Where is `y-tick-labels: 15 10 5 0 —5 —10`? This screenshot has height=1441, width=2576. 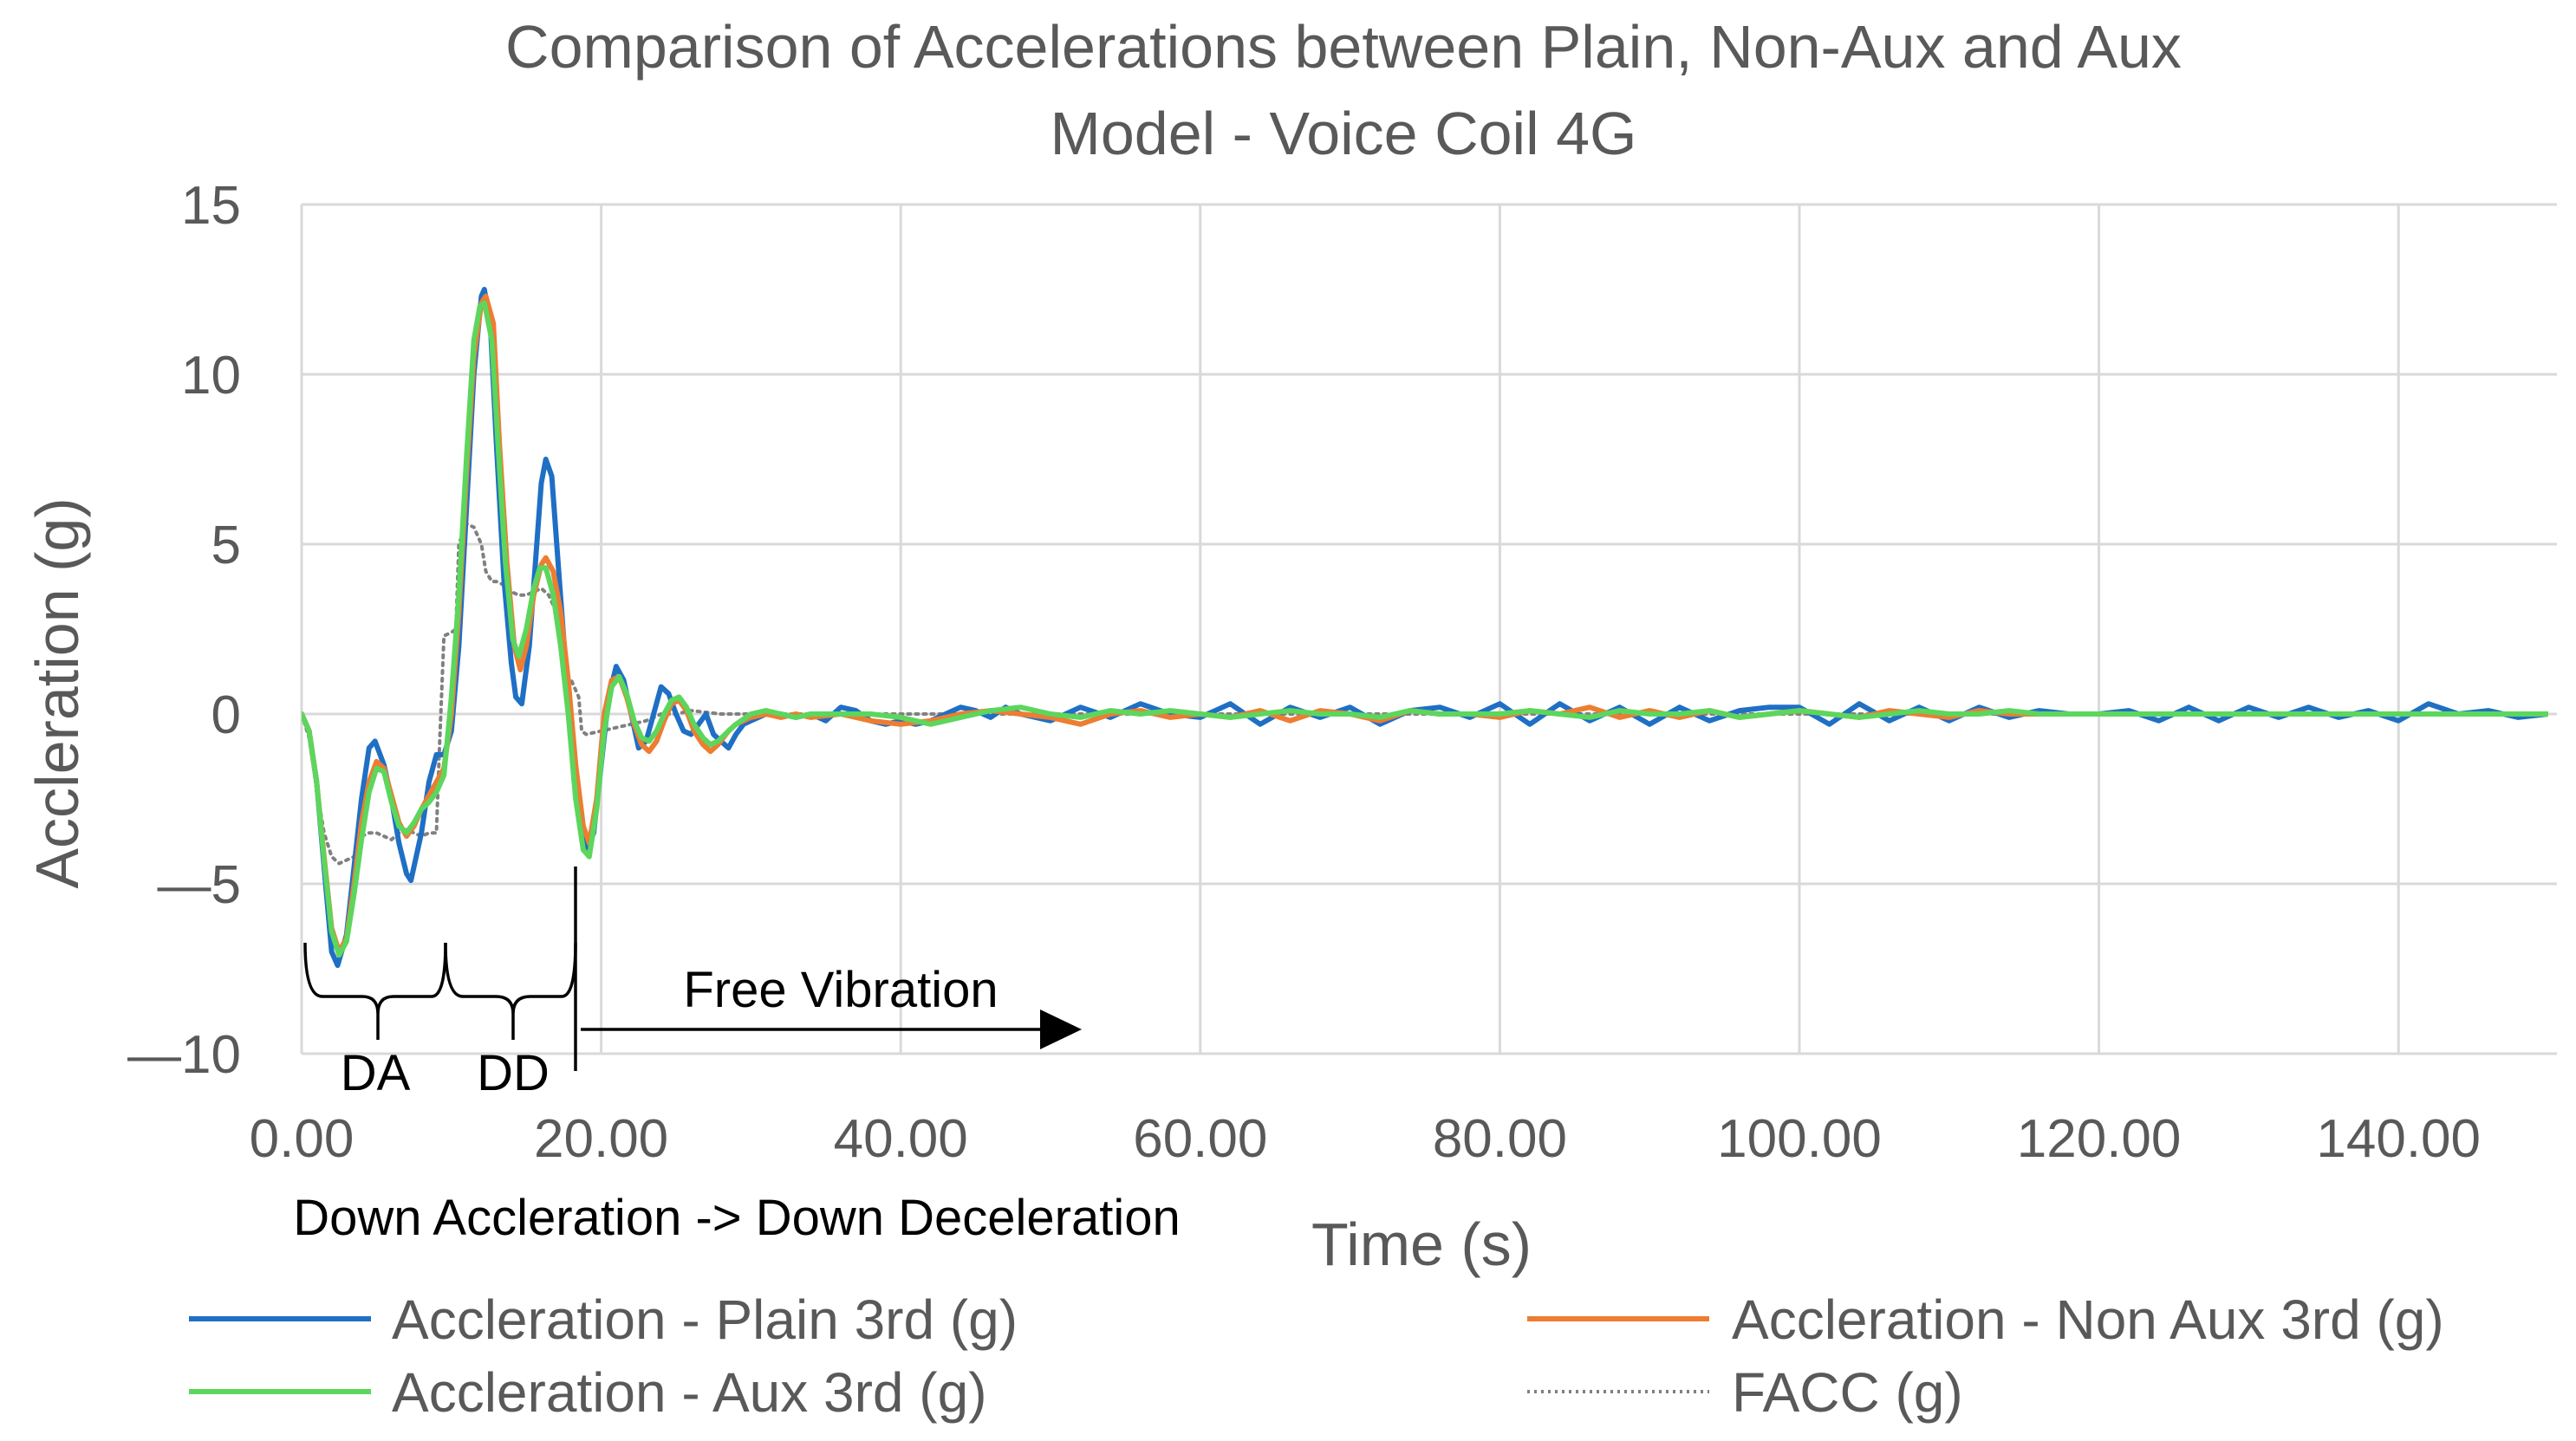 y-tick-labels: 15 10 5 0 —5 —10 is located at coordinates (184, 630).